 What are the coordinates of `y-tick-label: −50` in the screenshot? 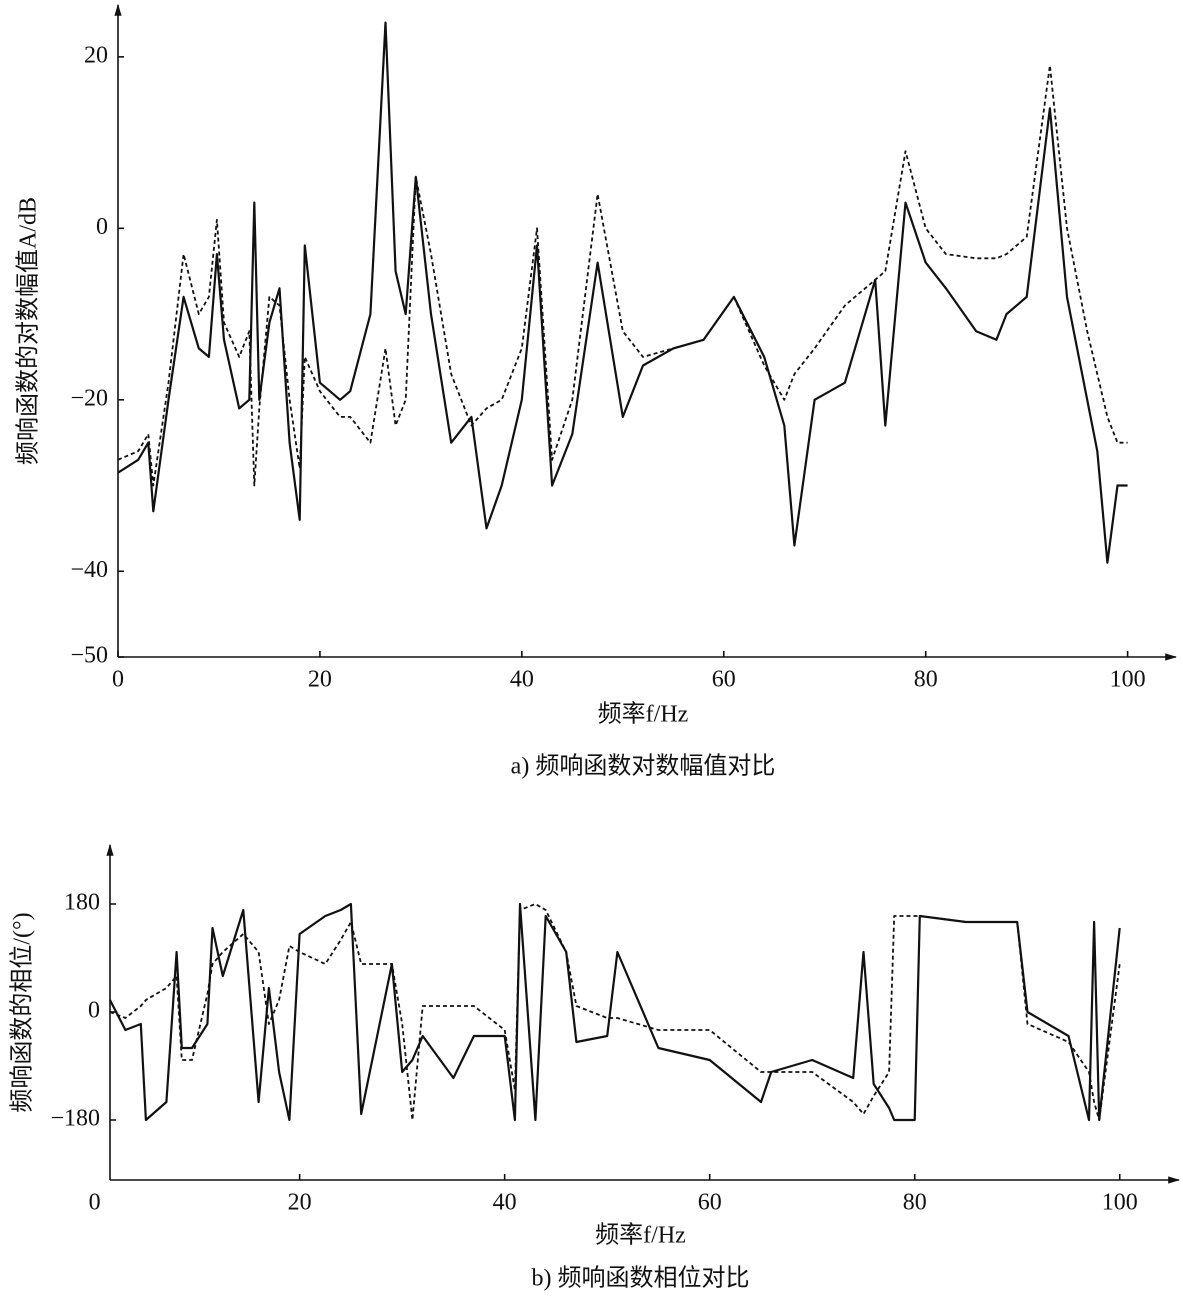 It's located at (89, 656).